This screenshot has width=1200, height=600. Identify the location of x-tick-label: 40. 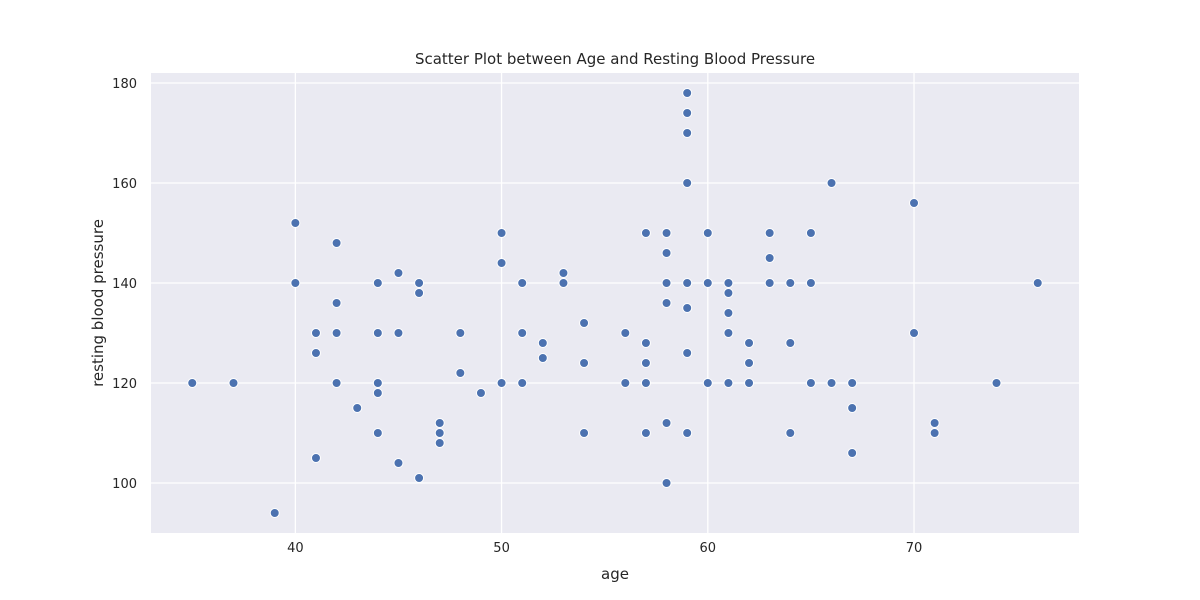
(295, 548).